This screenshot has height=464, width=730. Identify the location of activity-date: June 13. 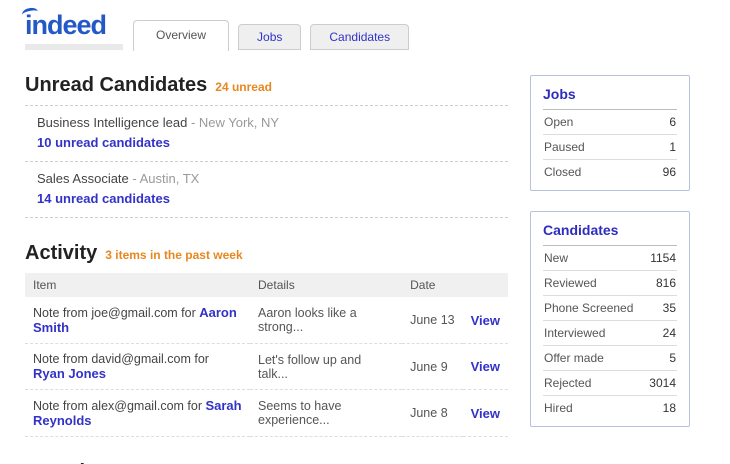
(432, 320).